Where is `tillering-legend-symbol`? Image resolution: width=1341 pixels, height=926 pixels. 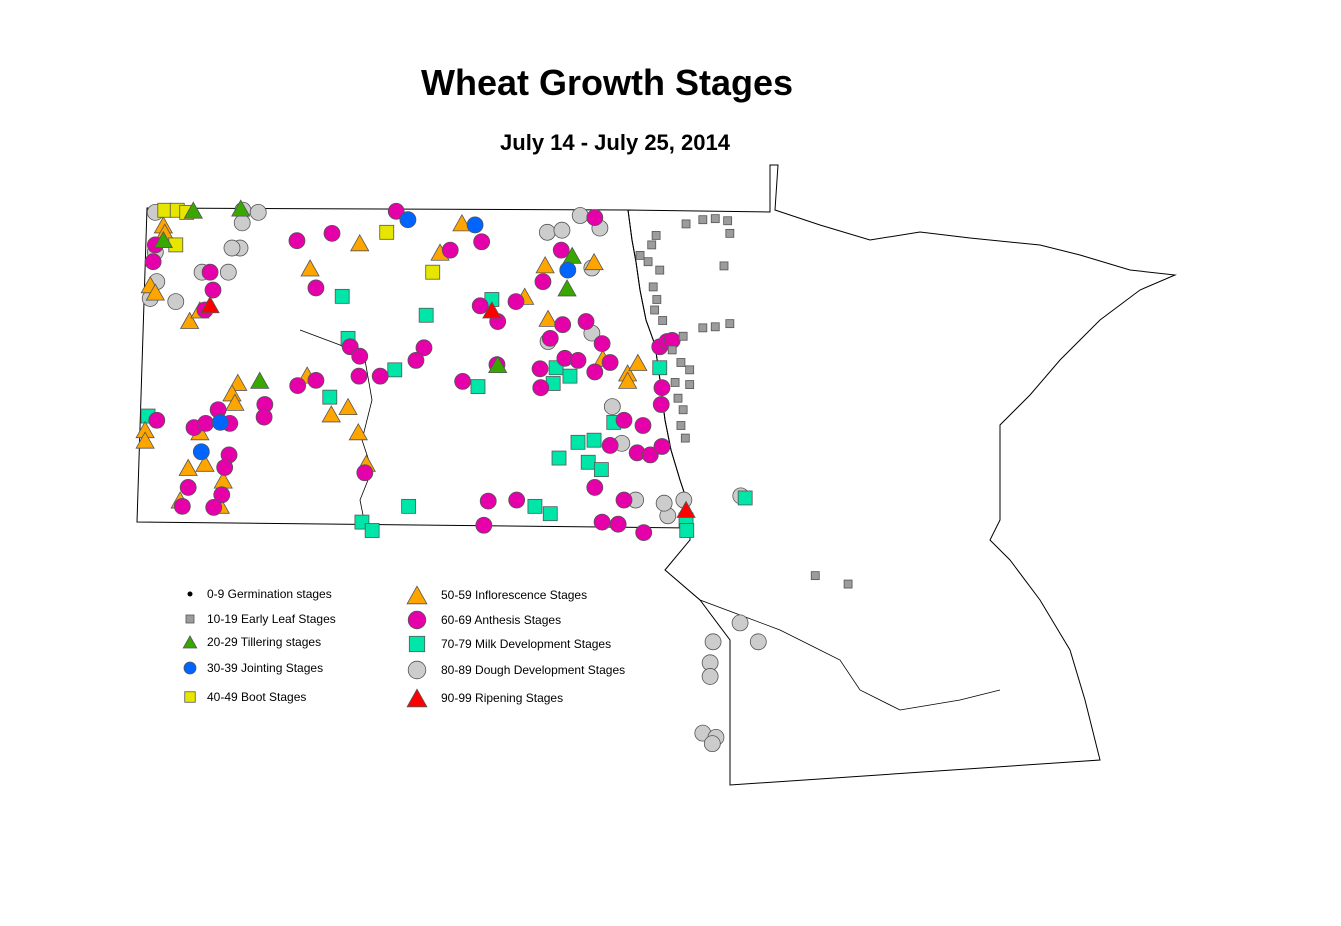 tillering-legend-symbol is located at coordinates (190, 642).